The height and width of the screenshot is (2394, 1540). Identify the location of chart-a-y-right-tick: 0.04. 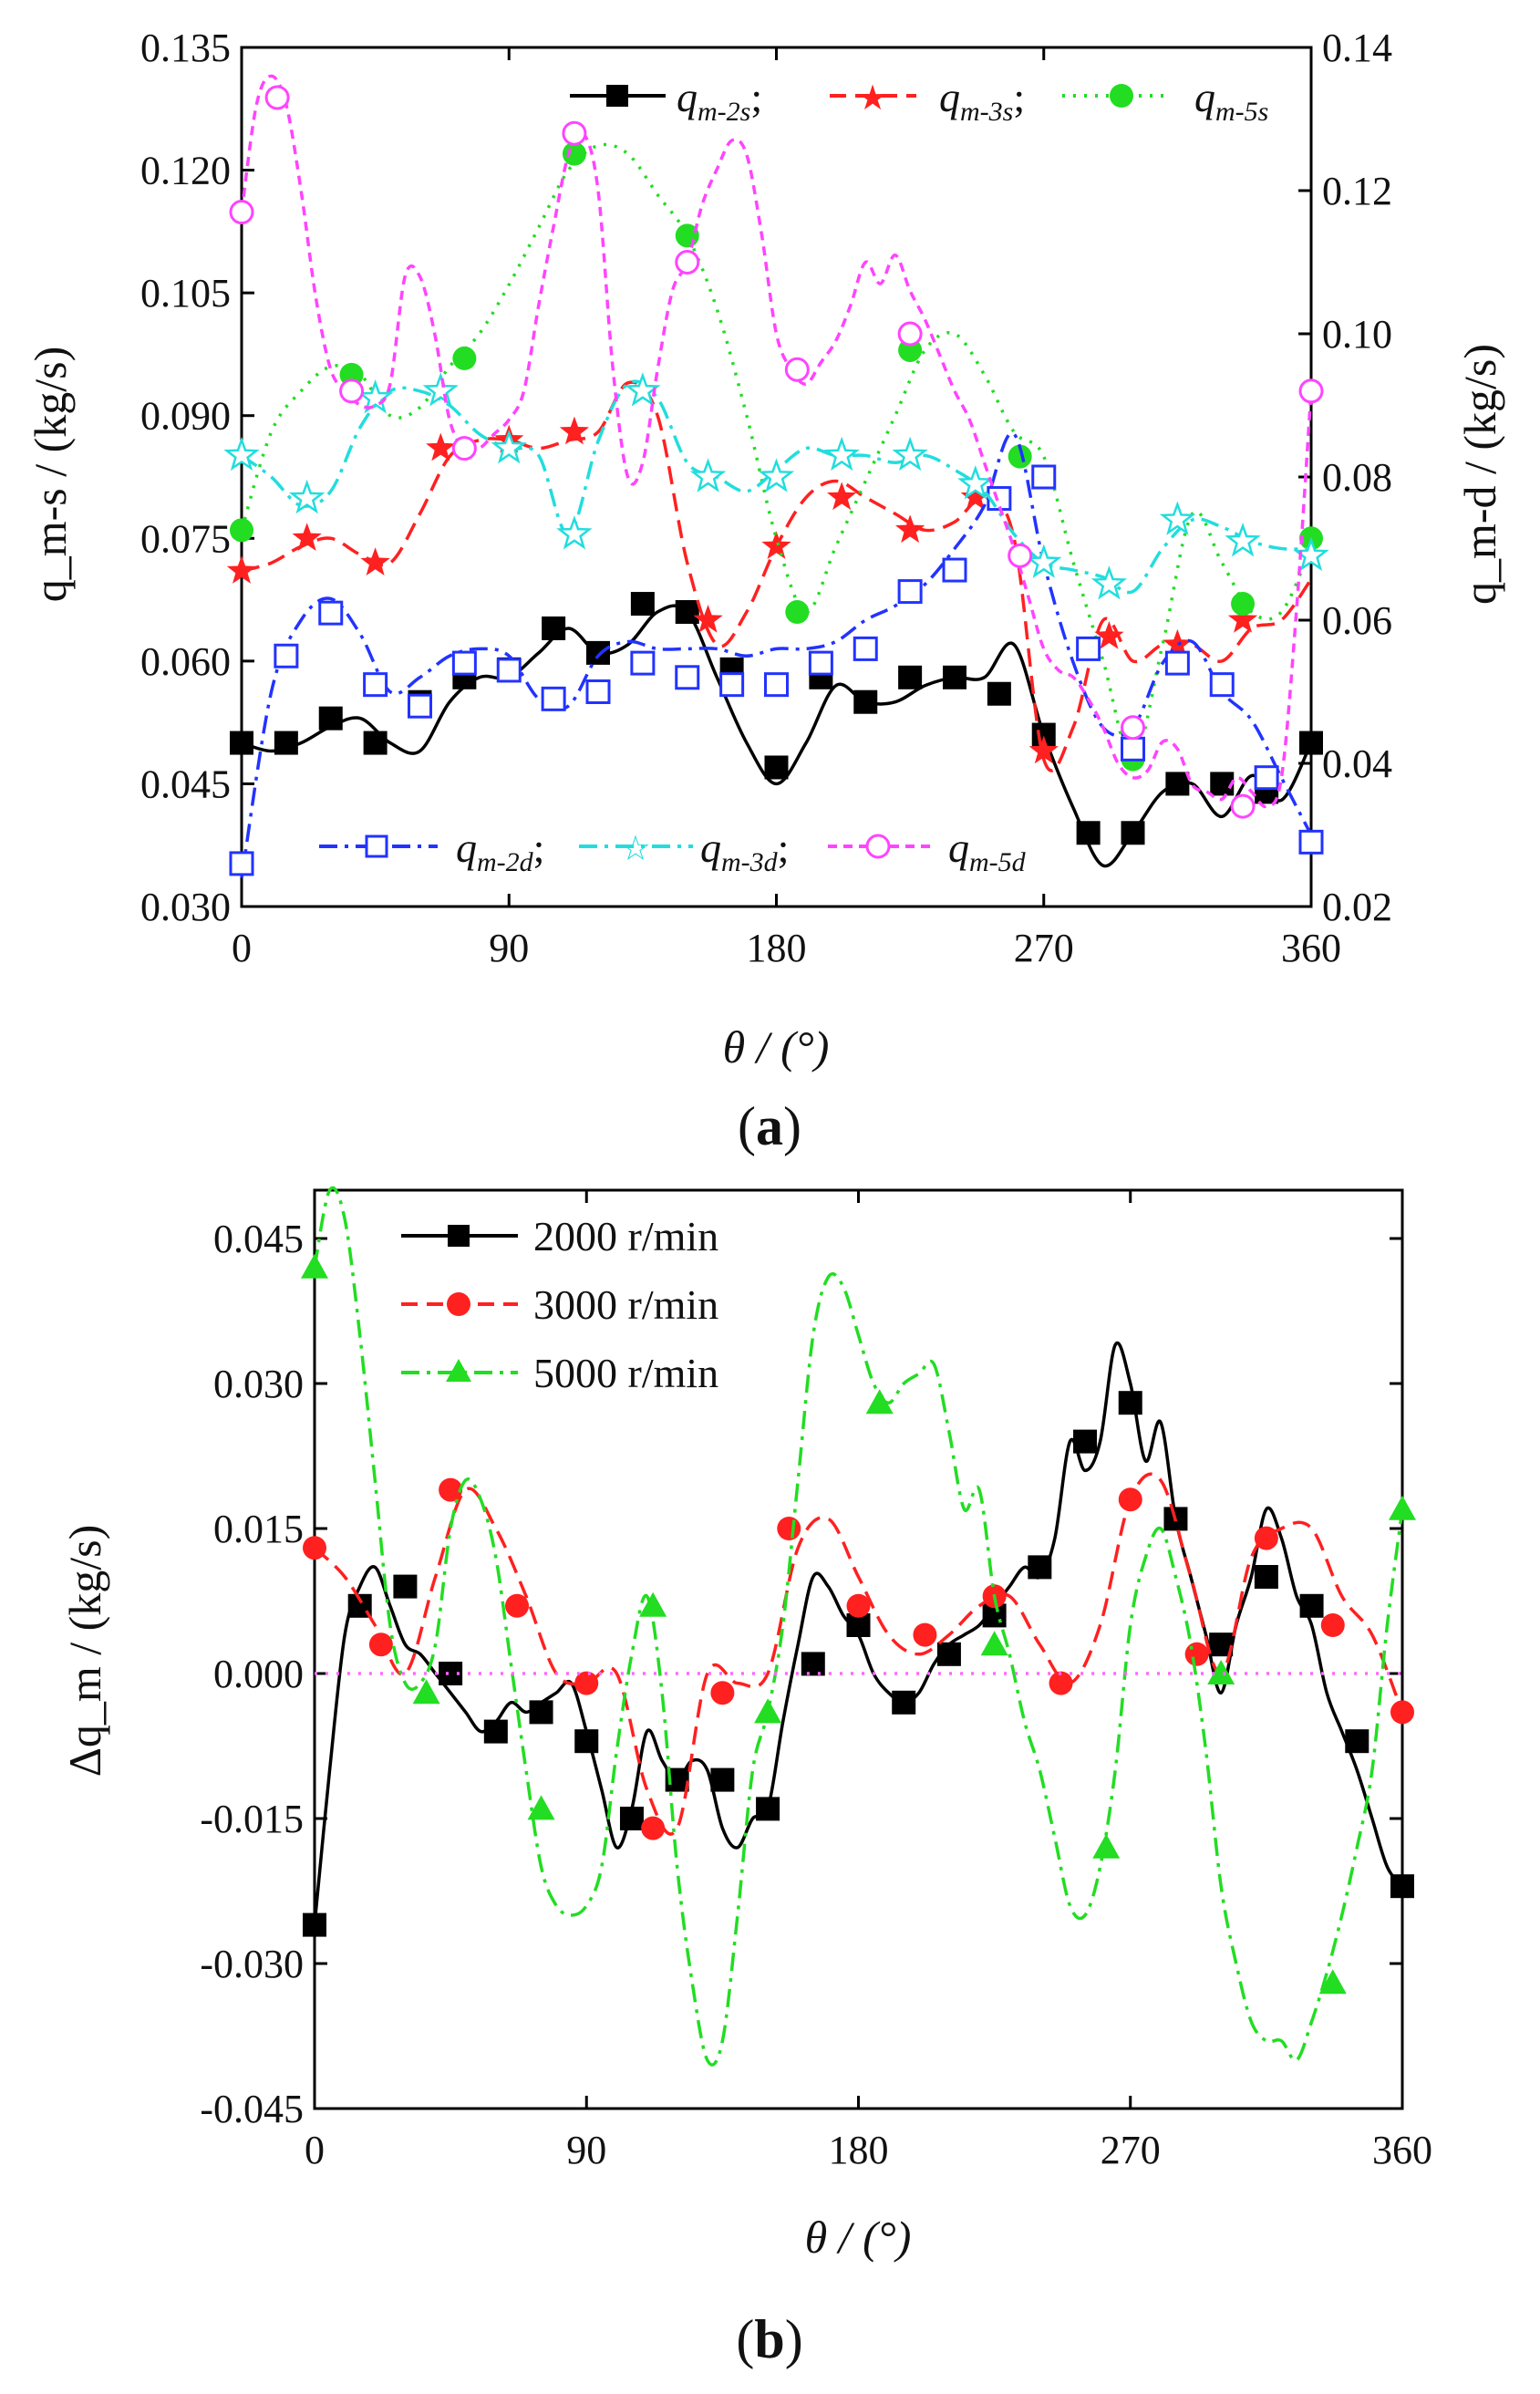
(1357, 763).